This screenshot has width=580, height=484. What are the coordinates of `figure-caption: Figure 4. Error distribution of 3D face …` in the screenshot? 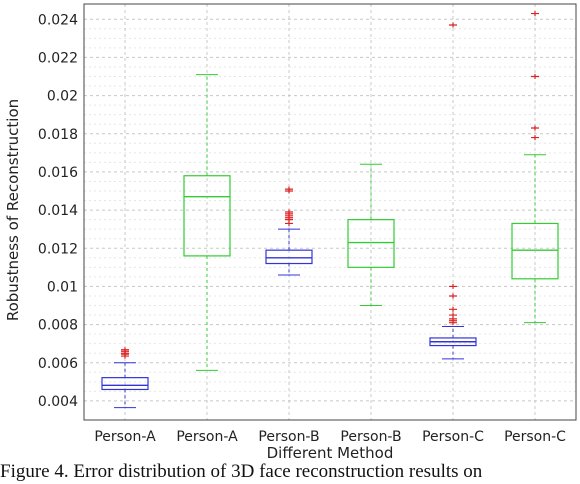 It's located at (241, 471).